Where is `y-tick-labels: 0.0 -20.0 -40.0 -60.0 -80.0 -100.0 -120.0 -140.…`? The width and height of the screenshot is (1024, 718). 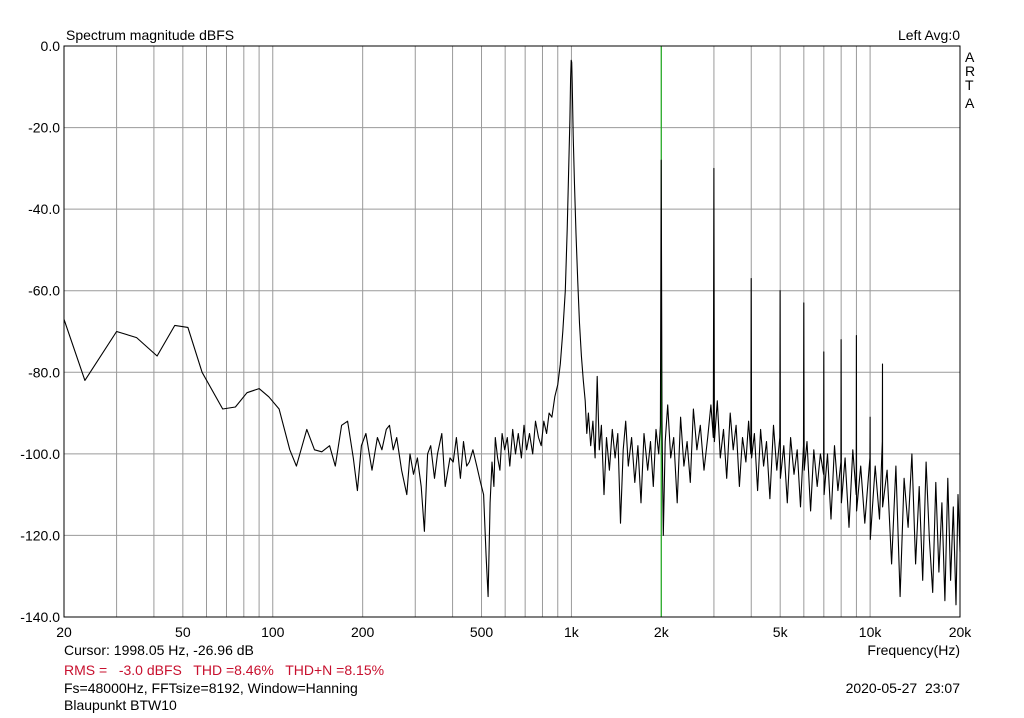 y-tick-labels: 0.0 -20.0 -40.0 -60.0 -80.0 -100.0 -120.0 -140.… is located at coordinates (40, 331).